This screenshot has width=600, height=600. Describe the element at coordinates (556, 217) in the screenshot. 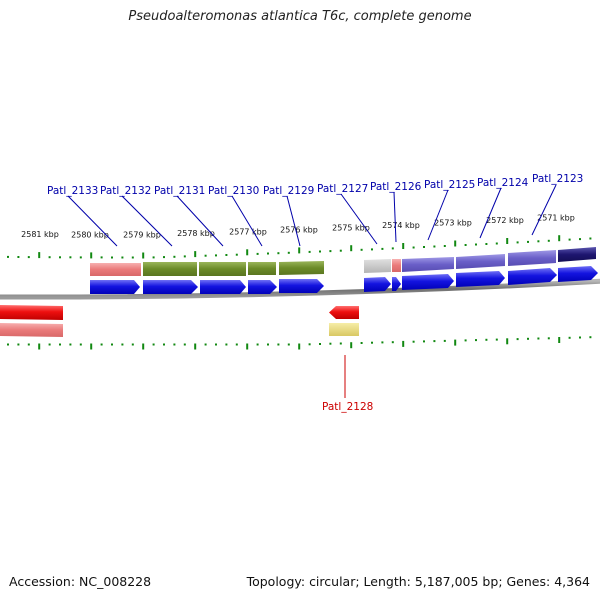

I see `scale-tick-label: 2571 kbp` at that location.